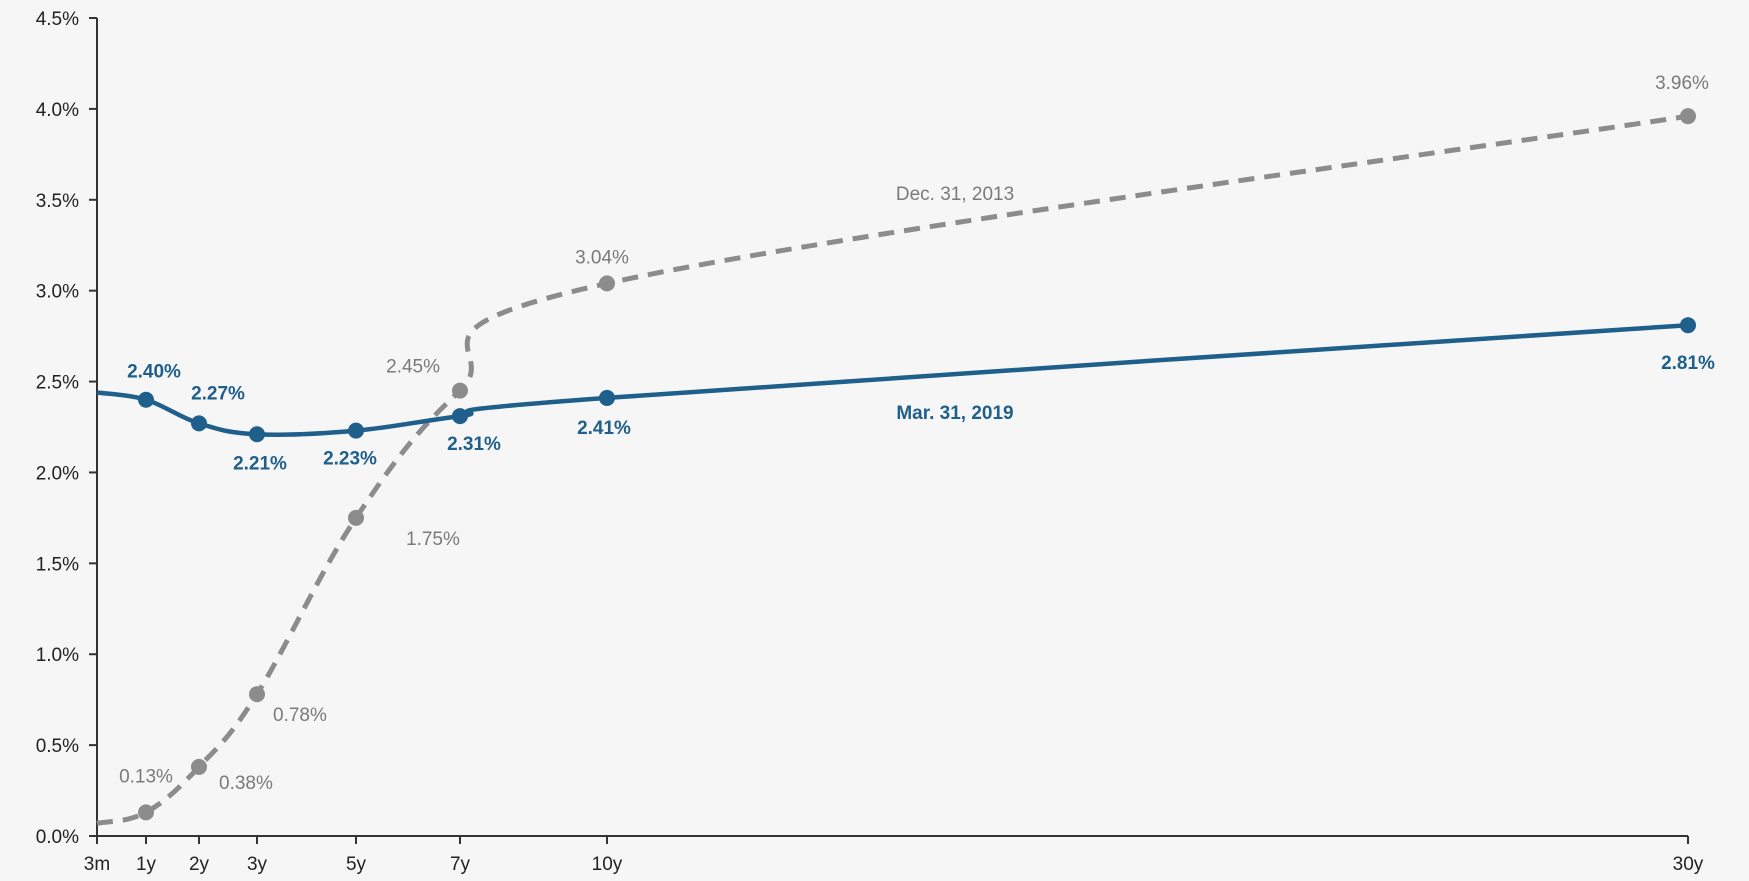  Describe the element at coordinates (246, 783) in the screenshot. I see `data-label: 0.38%` at that location.